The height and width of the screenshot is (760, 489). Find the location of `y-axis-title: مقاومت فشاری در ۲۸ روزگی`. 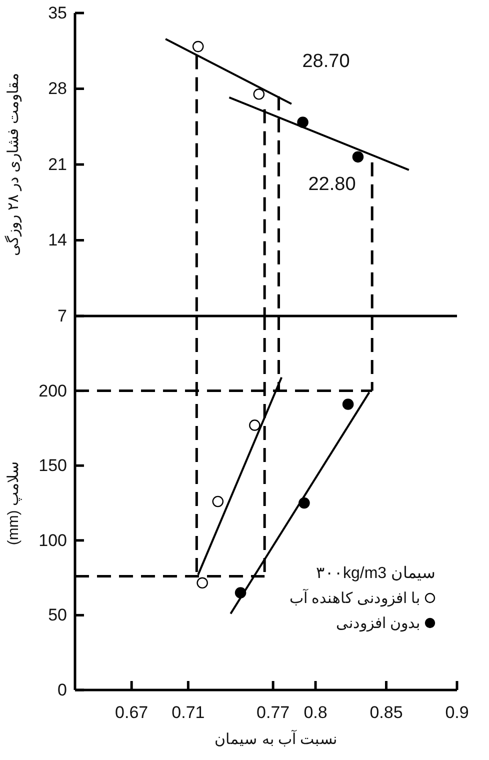

y-axis-title: مقاومت فشاری در ۲۸ روزگی is located at coordinates (13, 164).